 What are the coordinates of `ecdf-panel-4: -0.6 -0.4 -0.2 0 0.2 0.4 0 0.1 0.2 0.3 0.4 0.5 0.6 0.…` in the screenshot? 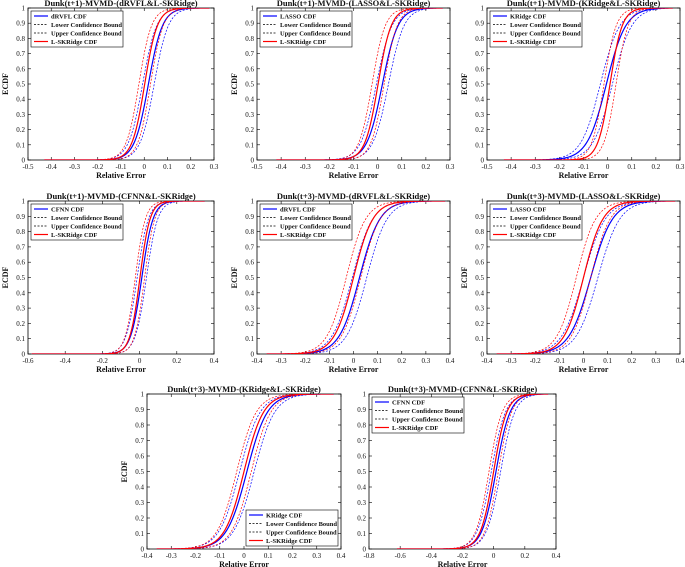 It's located at (110, 282).